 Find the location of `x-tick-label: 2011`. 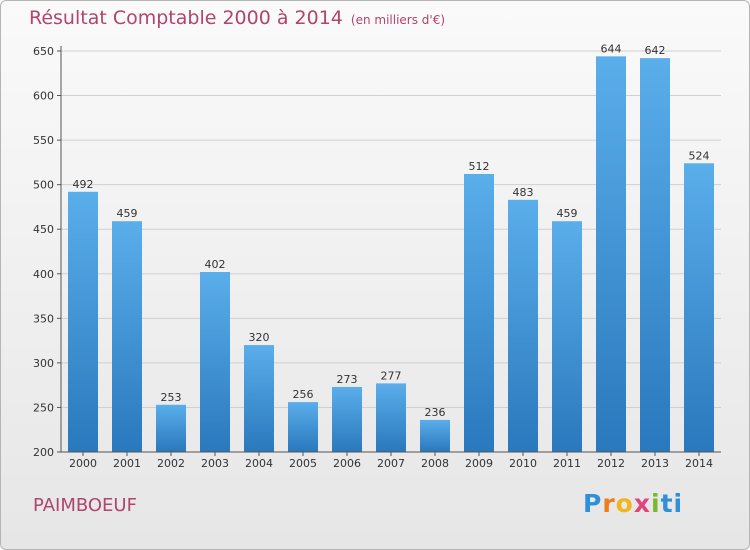

x-tick-label: 2011 is located at coordinates (567, 463).